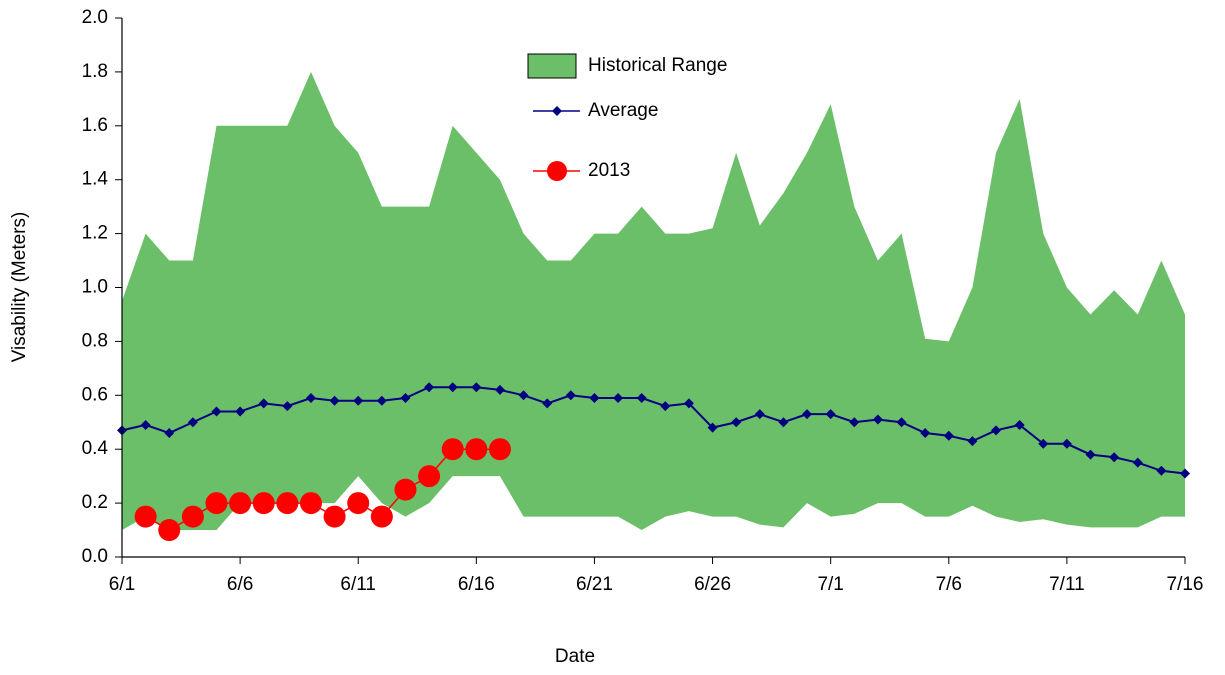 The width and height of the screenshot is (1225, 675). Describe the element at coordinates (949, 584) in the screenshot. I see `x-tick-label: 7/6` at that location.